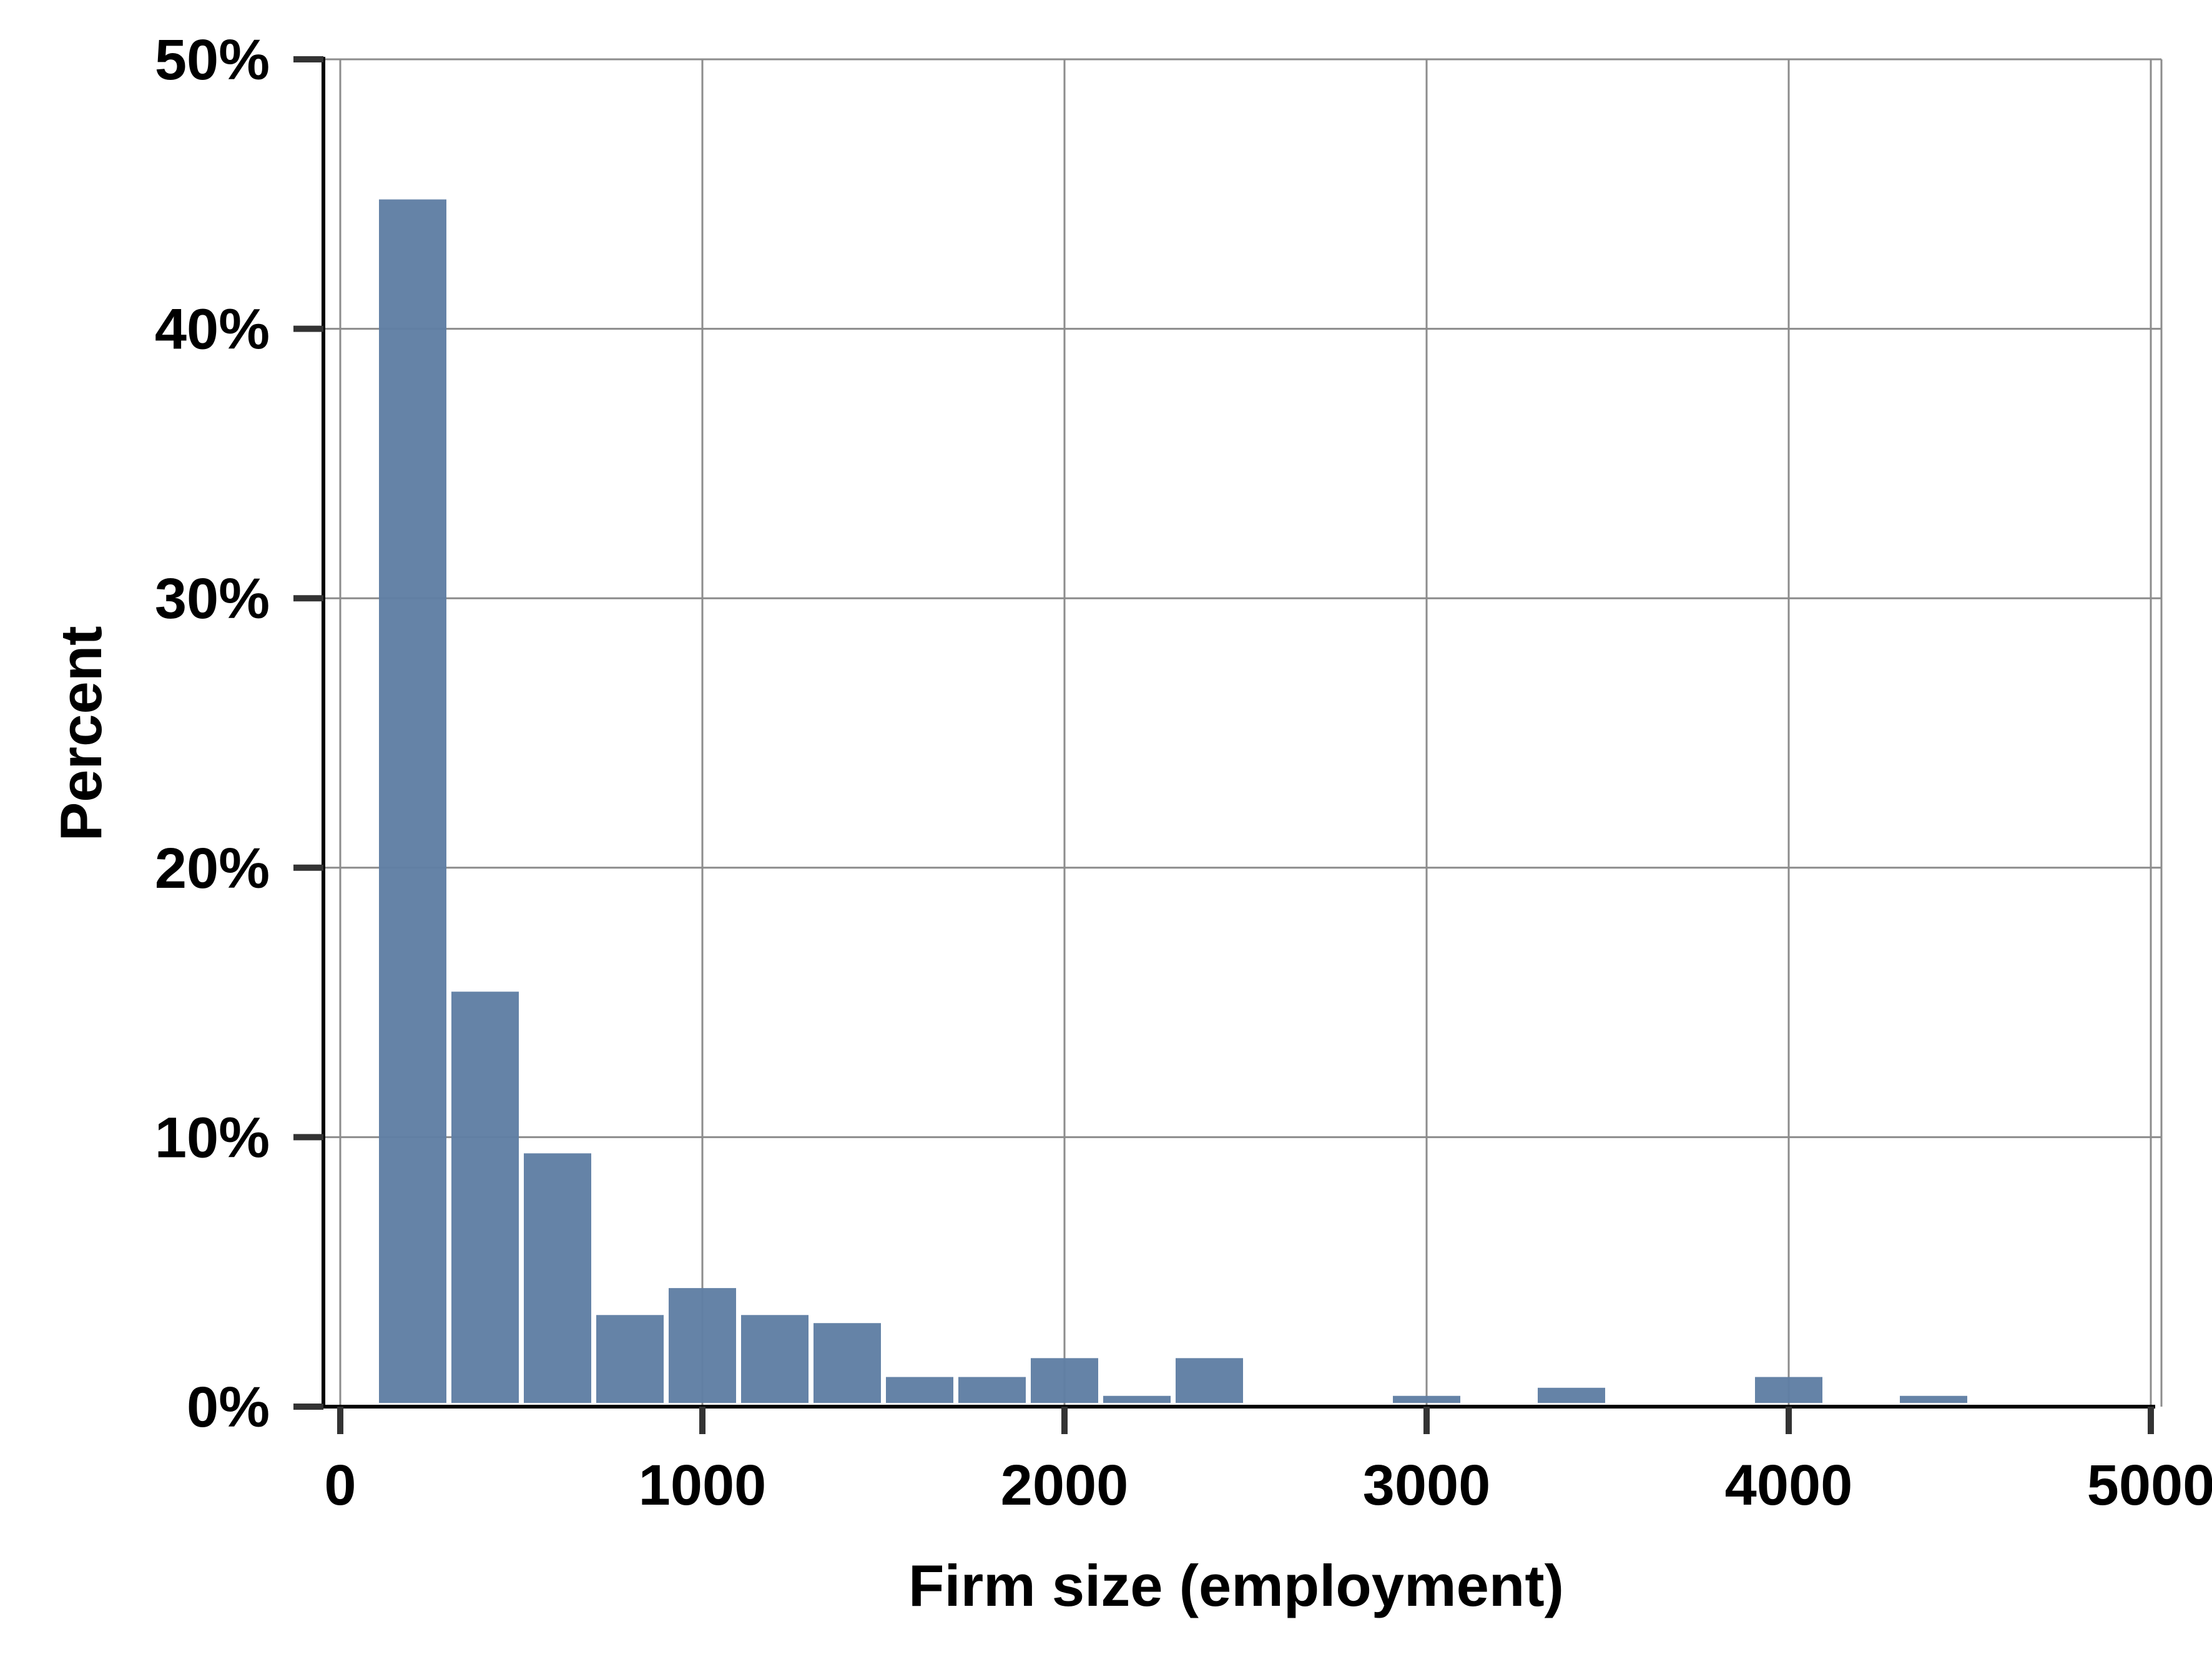 This screenshot has height=1662, width=2212. What do you see at coordinates (1268, 1485) in the screenshot?
I see `x-tick-labels: 0 1000 2000 3000 4000 5000` at bounding box center [1268, 1485].